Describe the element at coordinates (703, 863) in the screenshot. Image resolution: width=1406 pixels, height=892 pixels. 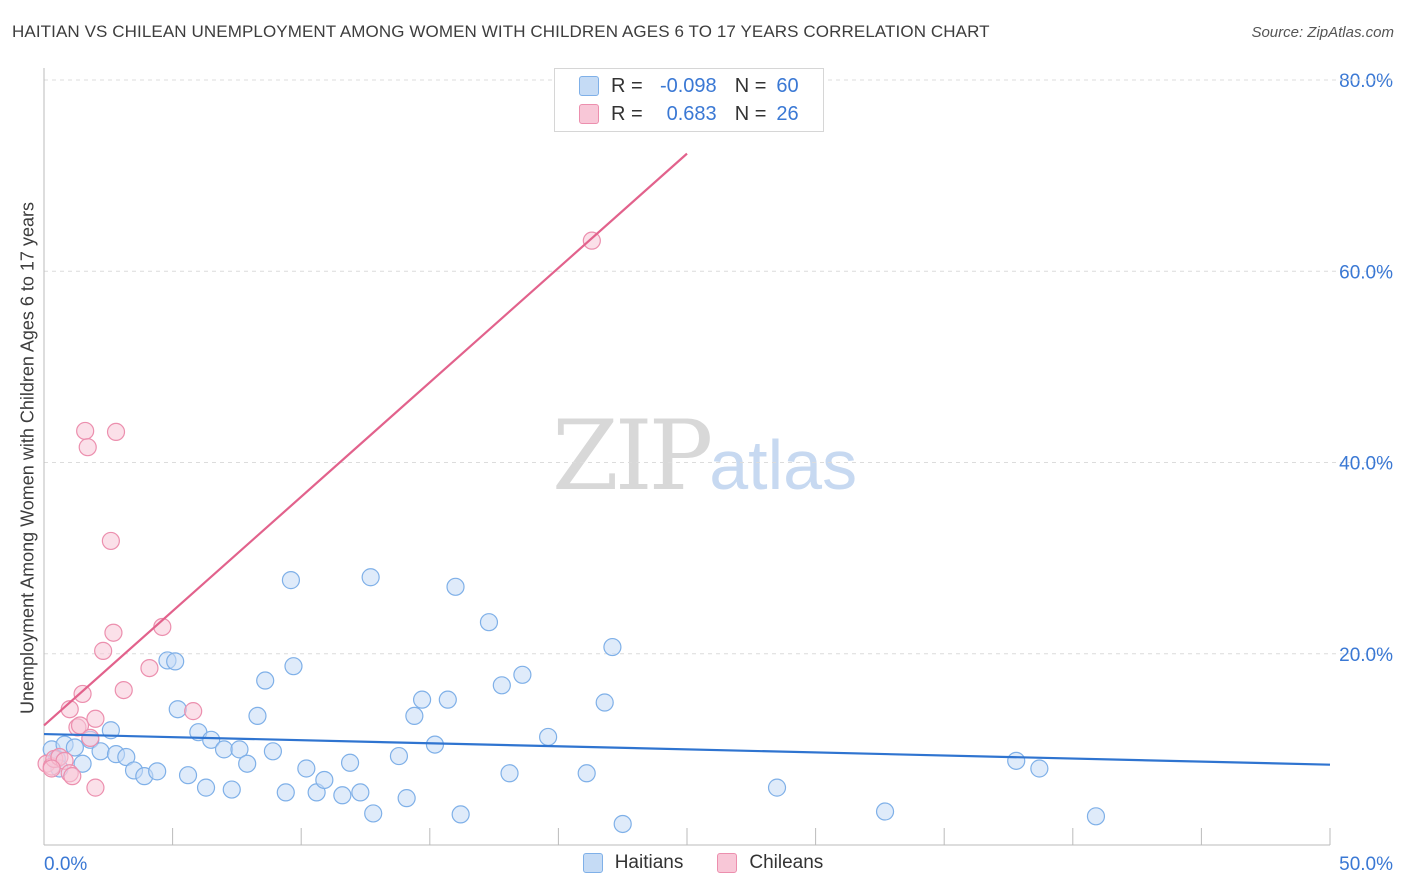
I see `series-legend: Haitians Chileans` at that location.